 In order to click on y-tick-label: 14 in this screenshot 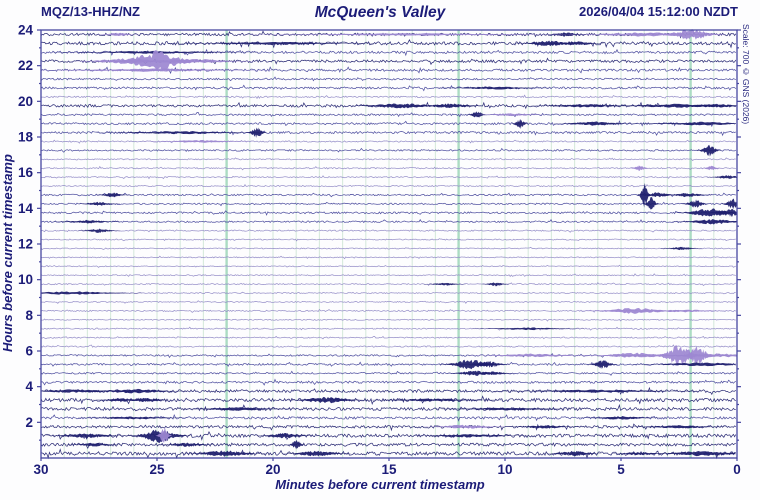, I will do `click(26, 208)`.